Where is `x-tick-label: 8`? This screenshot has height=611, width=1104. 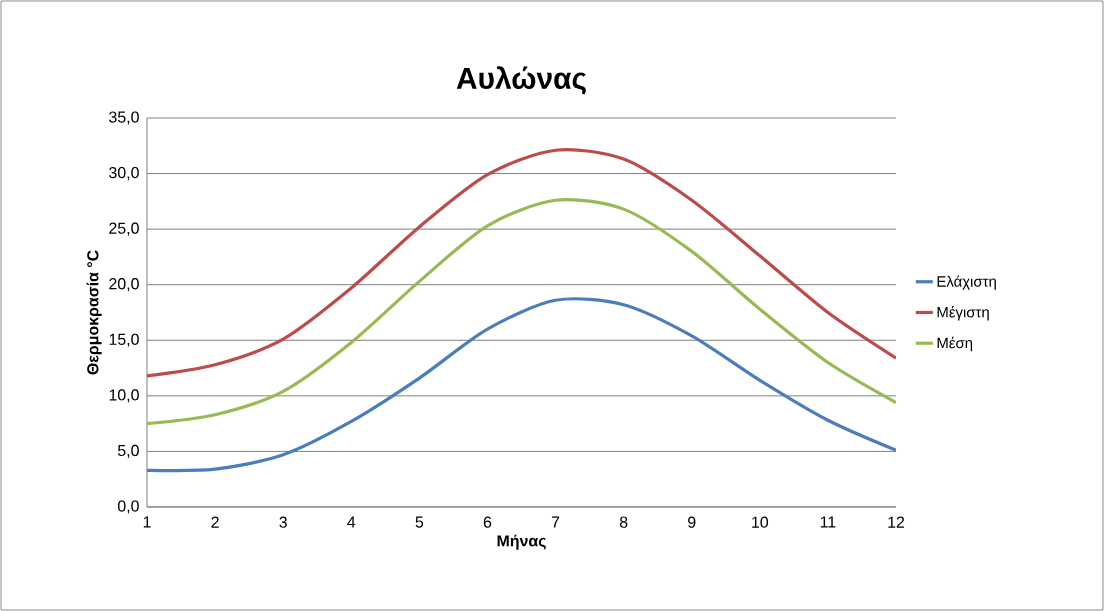 x-tick-label: 8 is located at coordinates (623, 522).